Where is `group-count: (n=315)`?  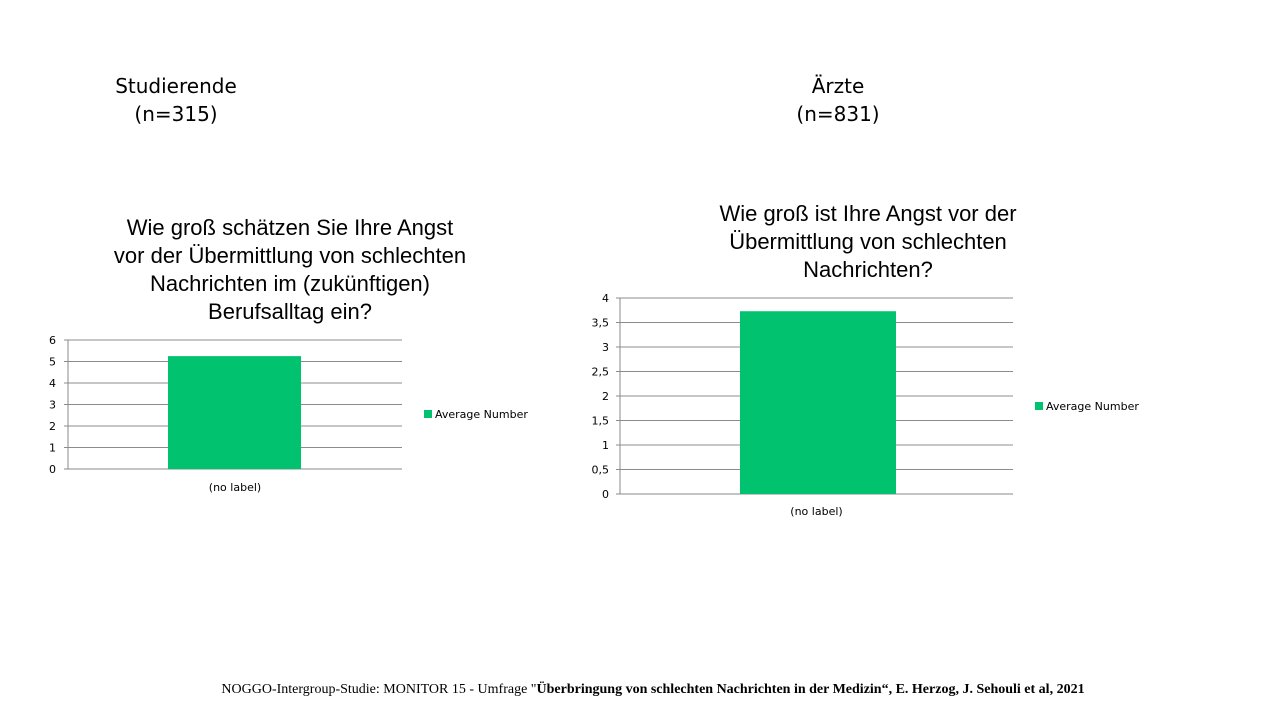 group-count: (n=315) is located at coordinates (176, 114).